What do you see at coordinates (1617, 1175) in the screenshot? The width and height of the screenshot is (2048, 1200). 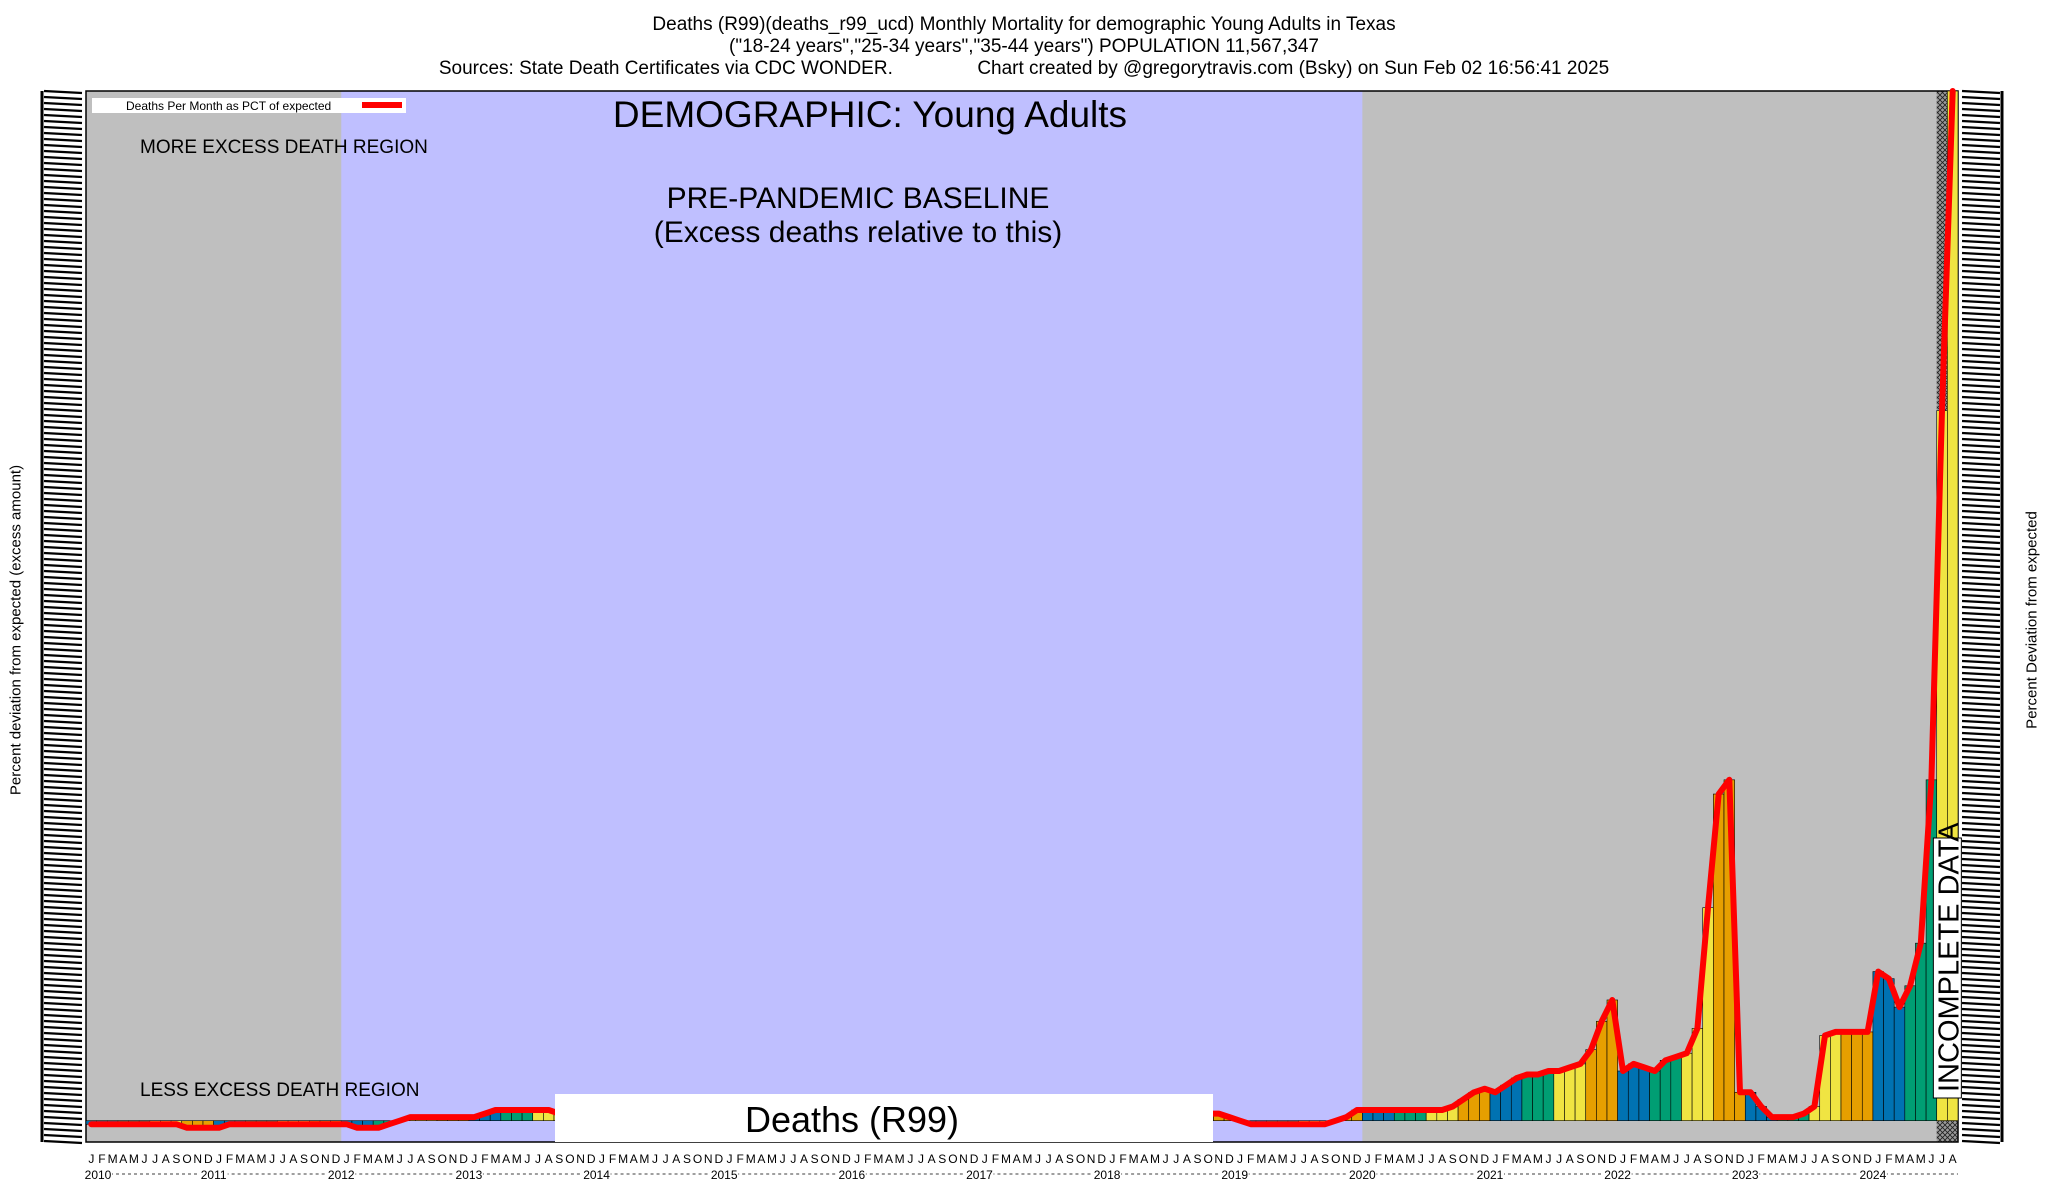 I see `x-year-tick-label: 2022` at bounding box center [1617, 1175].